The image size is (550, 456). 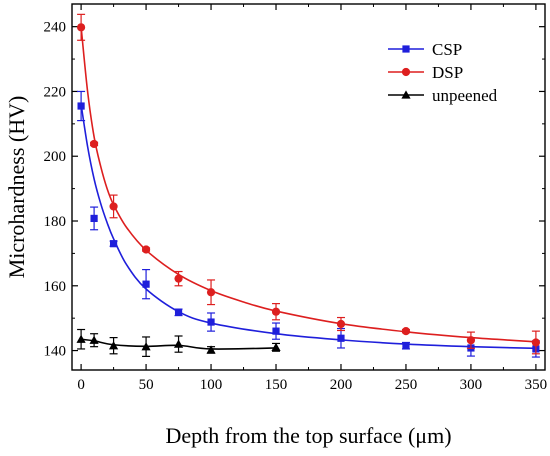 What do you see at coordinates (81, 385) in the screenshot?
I see `x-tick-label: 0` at bounding box center [81, 385].